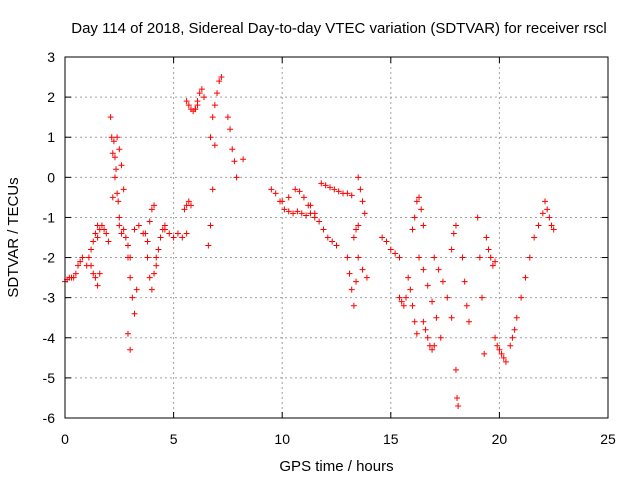 The width and height of the screenshot is (640, 480). What do you see at coordinates (211, 195) in the screenshot?
I see `series-s19` at bounding box center [211, 195].